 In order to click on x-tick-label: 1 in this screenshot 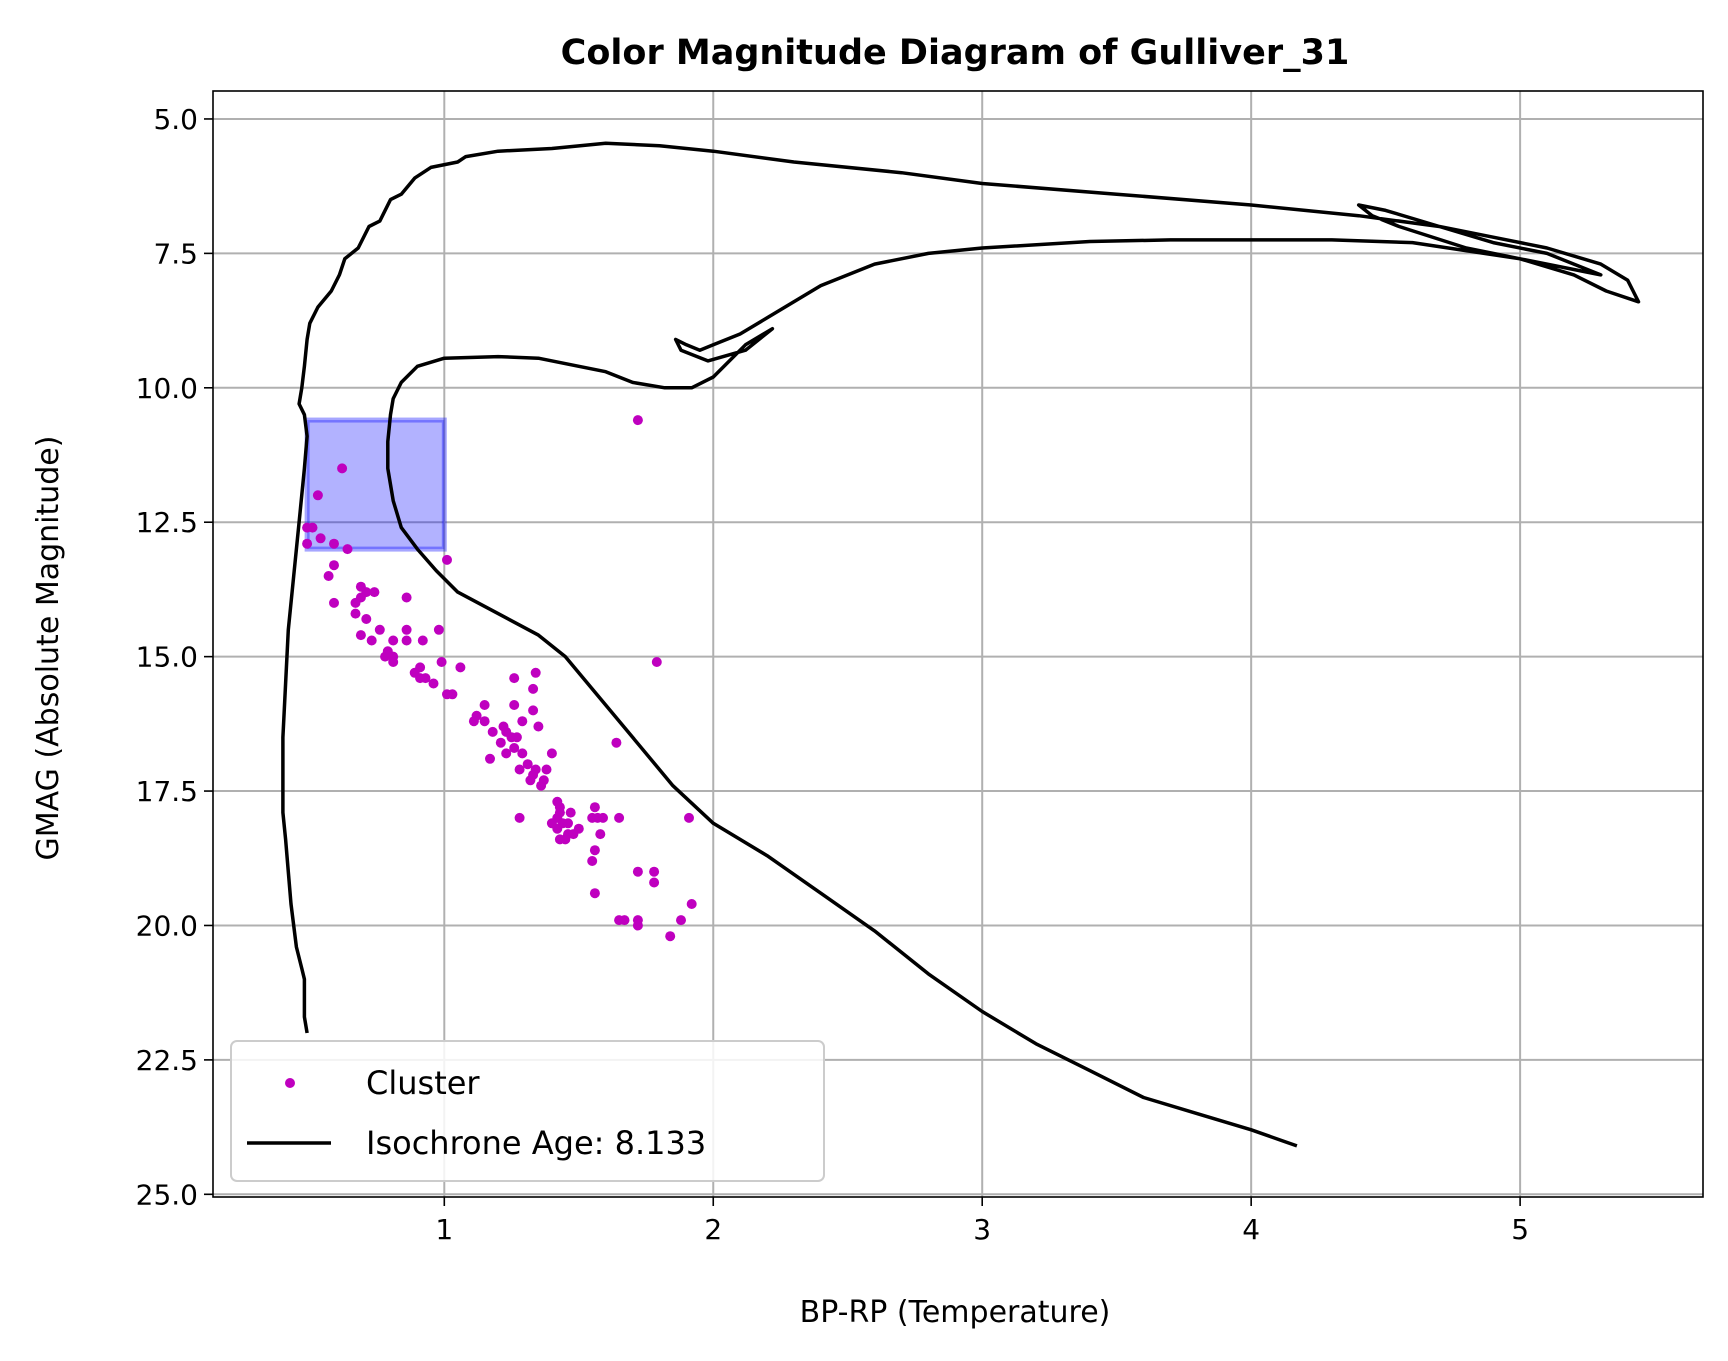, I will do `click(444, 1229)`.